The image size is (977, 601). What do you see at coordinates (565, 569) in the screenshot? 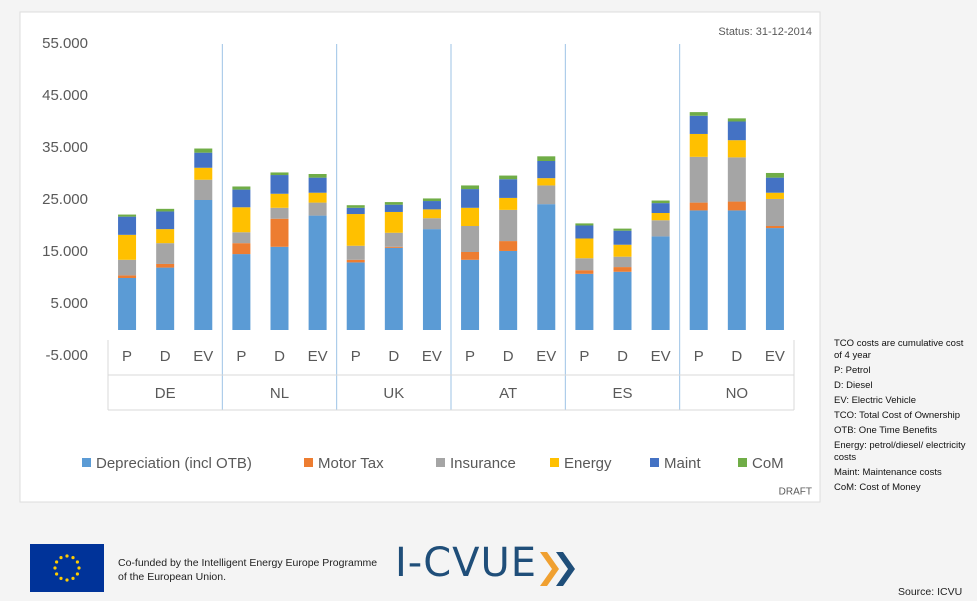
I see `logo-chevron` at bounding box center [565, 569].